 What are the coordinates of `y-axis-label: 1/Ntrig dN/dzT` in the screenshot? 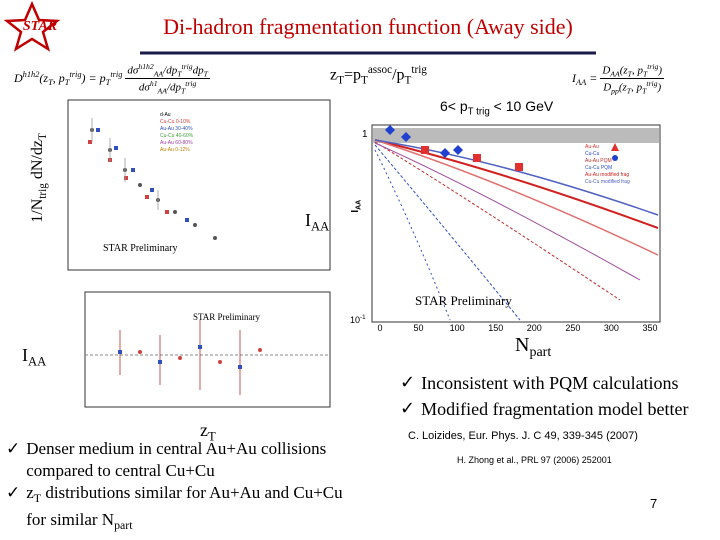 It's located at (39, 178).